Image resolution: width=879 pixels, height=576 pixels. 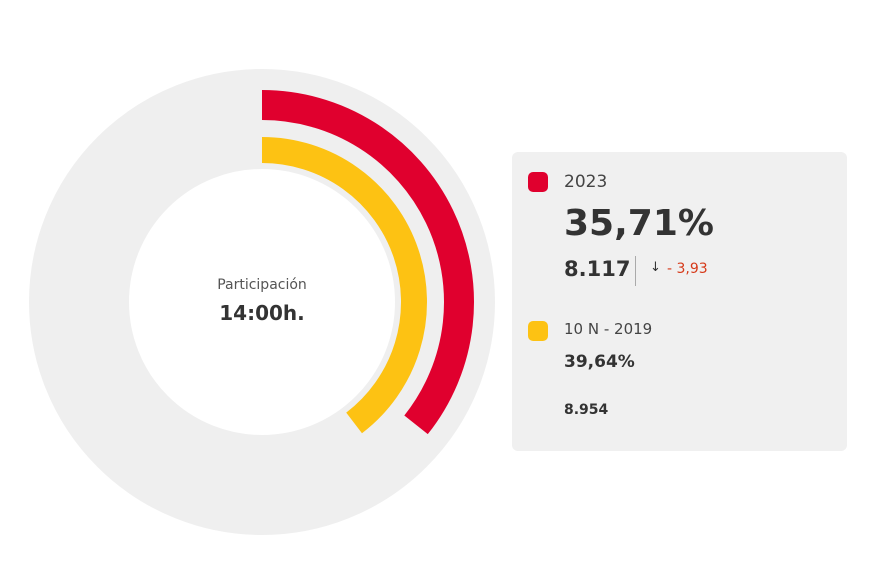 What do you see at coordinates (597, 269) in the screenshot?
I see `legend-count-2023: 8.117` at bounding box center [597, 269].